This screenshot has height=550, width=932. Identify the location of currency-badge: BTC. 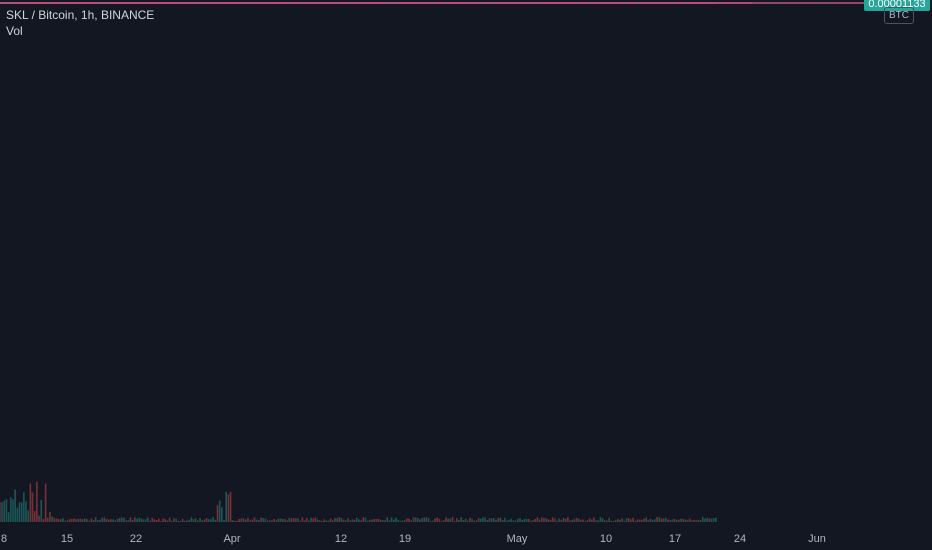
(899, 15).